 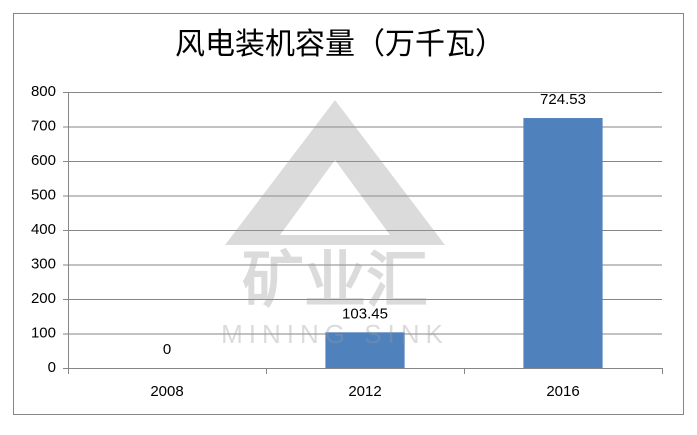 I want to click on x-tick-label: 2008, so click(x=166, y=391).